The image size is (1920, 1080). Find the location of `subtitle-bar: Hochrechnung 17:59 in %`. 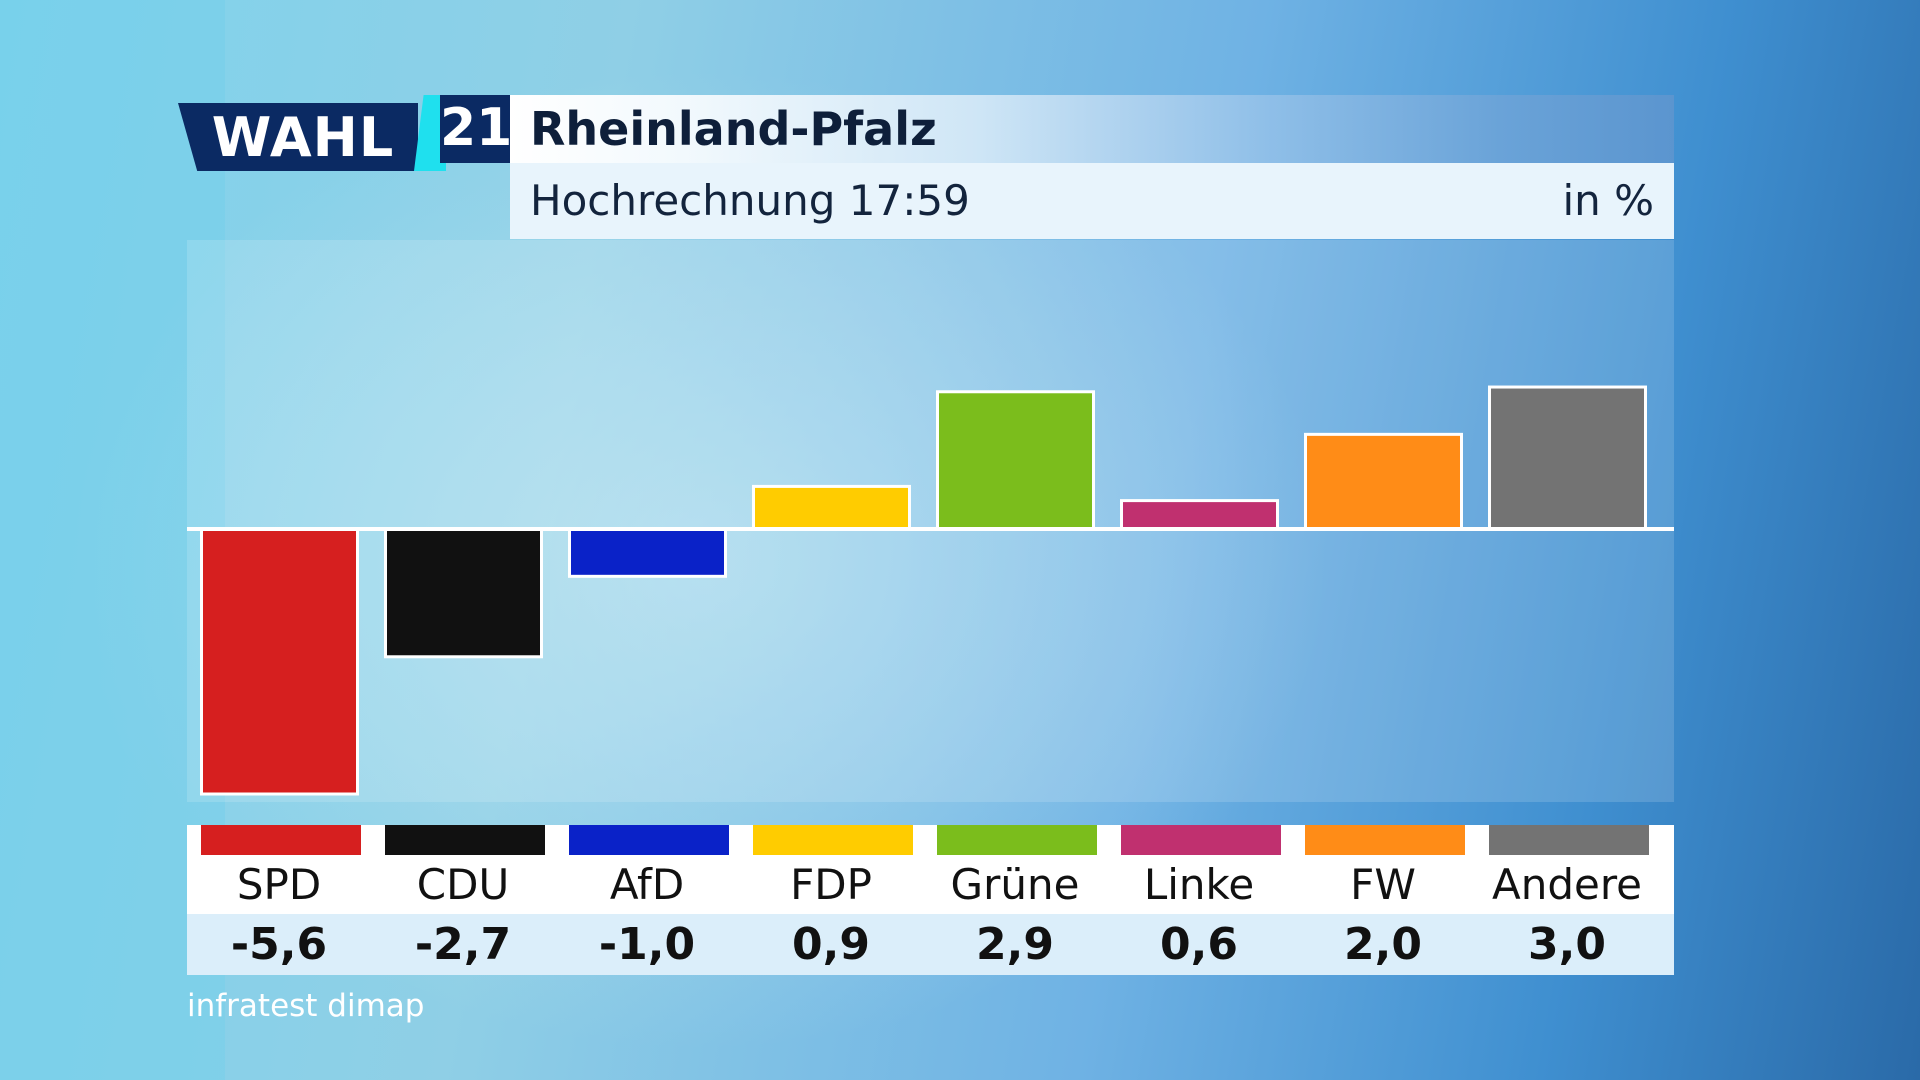

subtitle-bar: Hochrechnung 17:59 in % is located at coordinates (1092, 201).